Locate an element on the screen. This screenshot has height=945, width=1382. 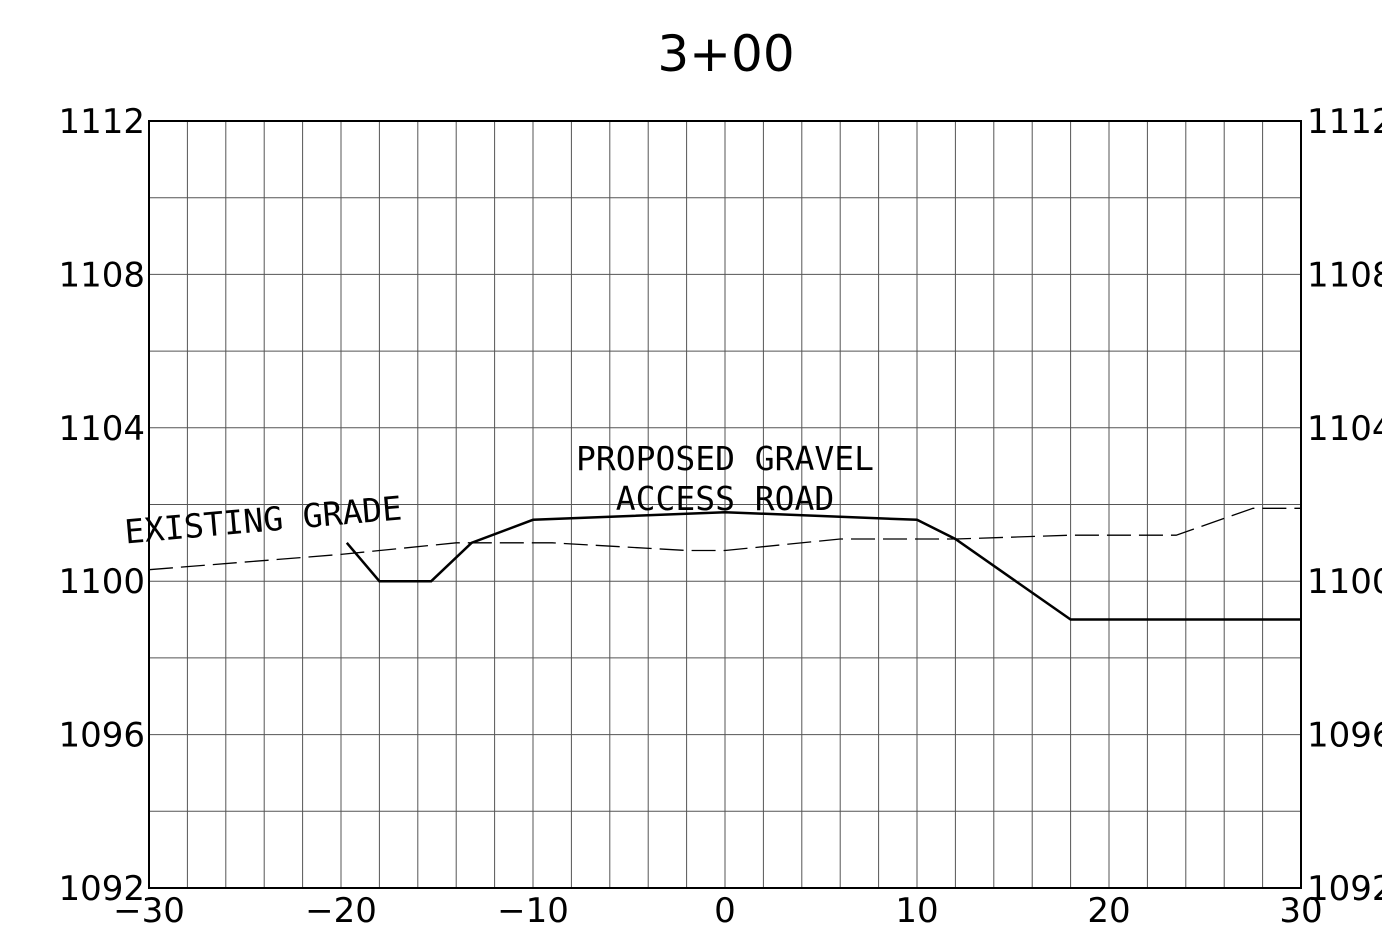
y-tick-label-left: 1100 is located at coordinates (101, 582).